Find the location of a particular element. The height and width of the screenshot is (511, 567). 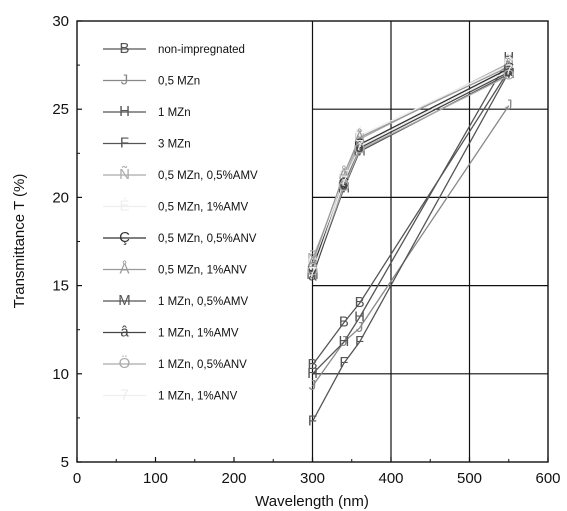

legend-label: non-impregnated is located at coordinates (201, 50).